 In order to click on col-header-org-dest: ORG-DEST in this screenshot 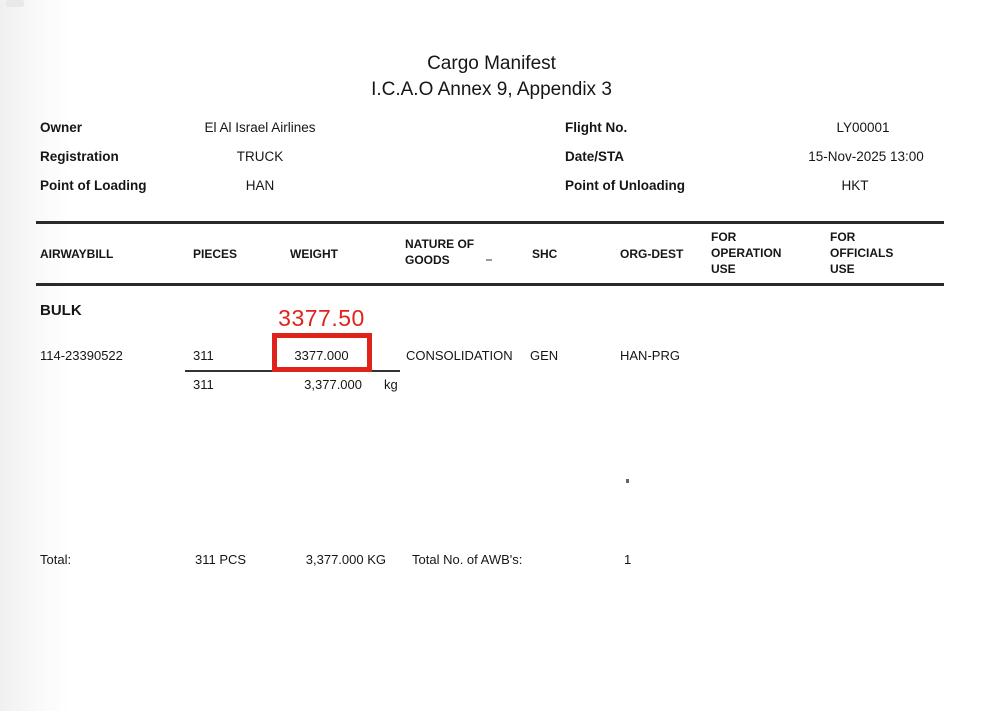, I will do `click(652, 254)`.